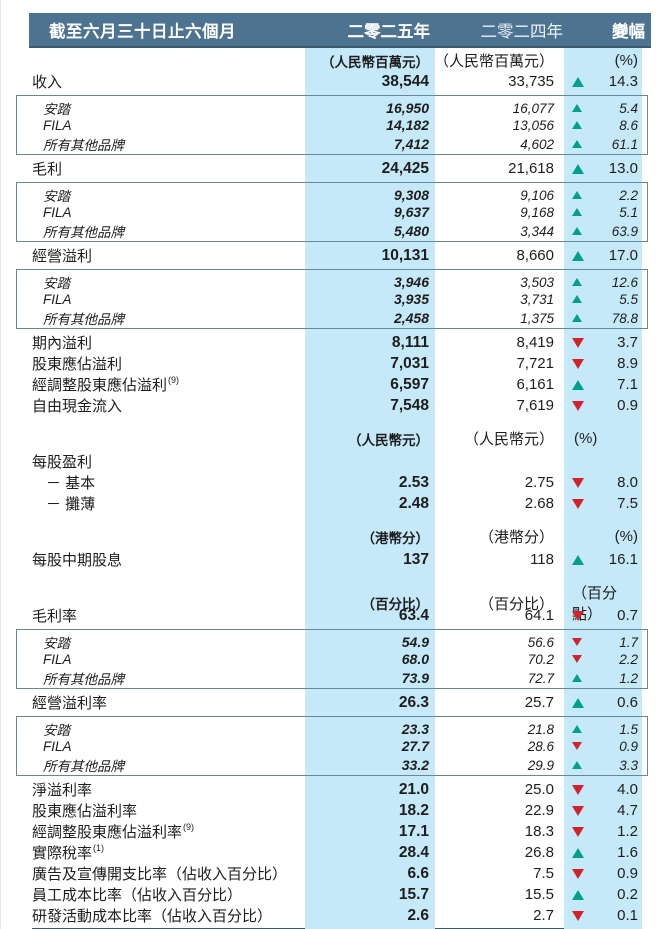 The image size is (660, 929). What do you see at coordinates (516, 537) in the screenshot?
I see `value-2024: （港幣分）` at bounding box center [516, 537].